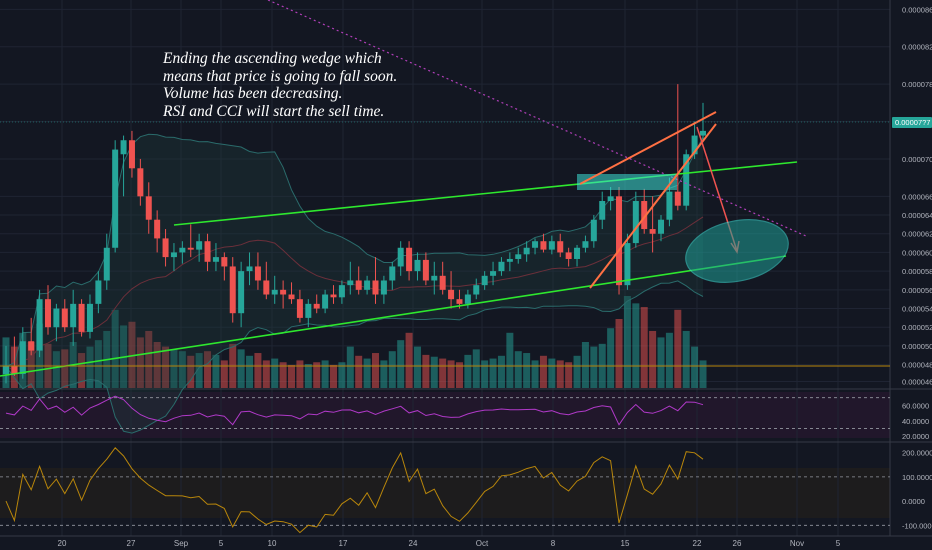 The width and height of the screenshot is (932, 550). Describe the element at coordinates (272, 58) in the screenshot. I see `annotation-line-1: Ending the ascending wedge which` at that location.